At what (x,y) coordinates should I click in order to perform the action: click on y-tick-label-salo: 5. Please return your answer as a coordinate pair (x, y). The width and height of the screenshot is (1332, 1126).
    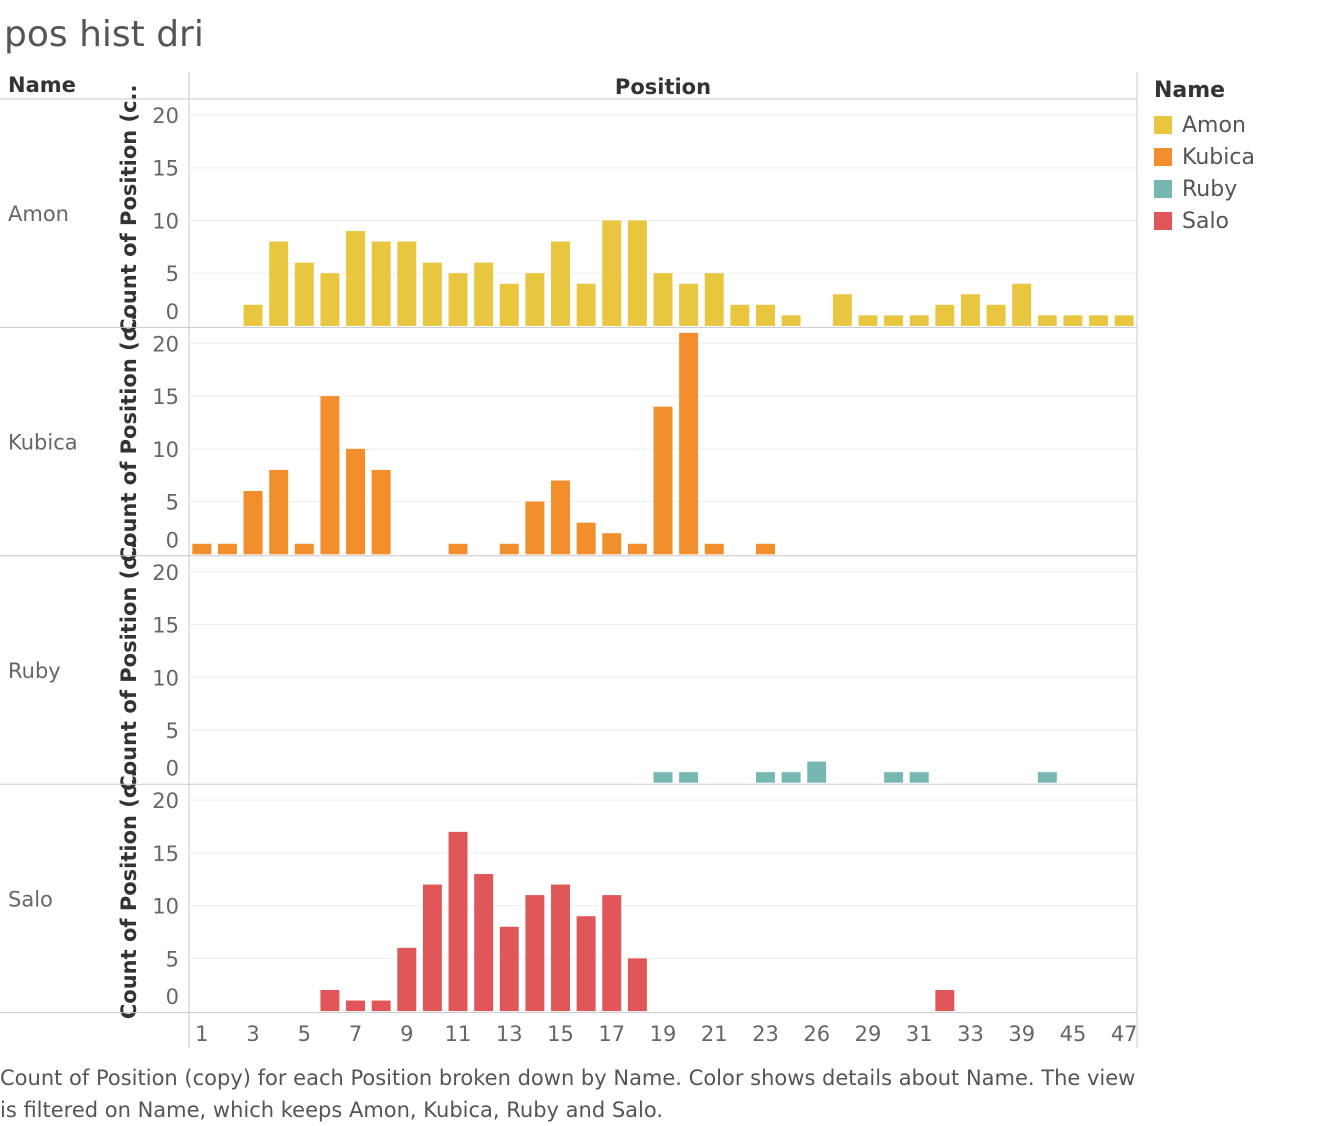
    Looking at the image, I should click on (172, 959).